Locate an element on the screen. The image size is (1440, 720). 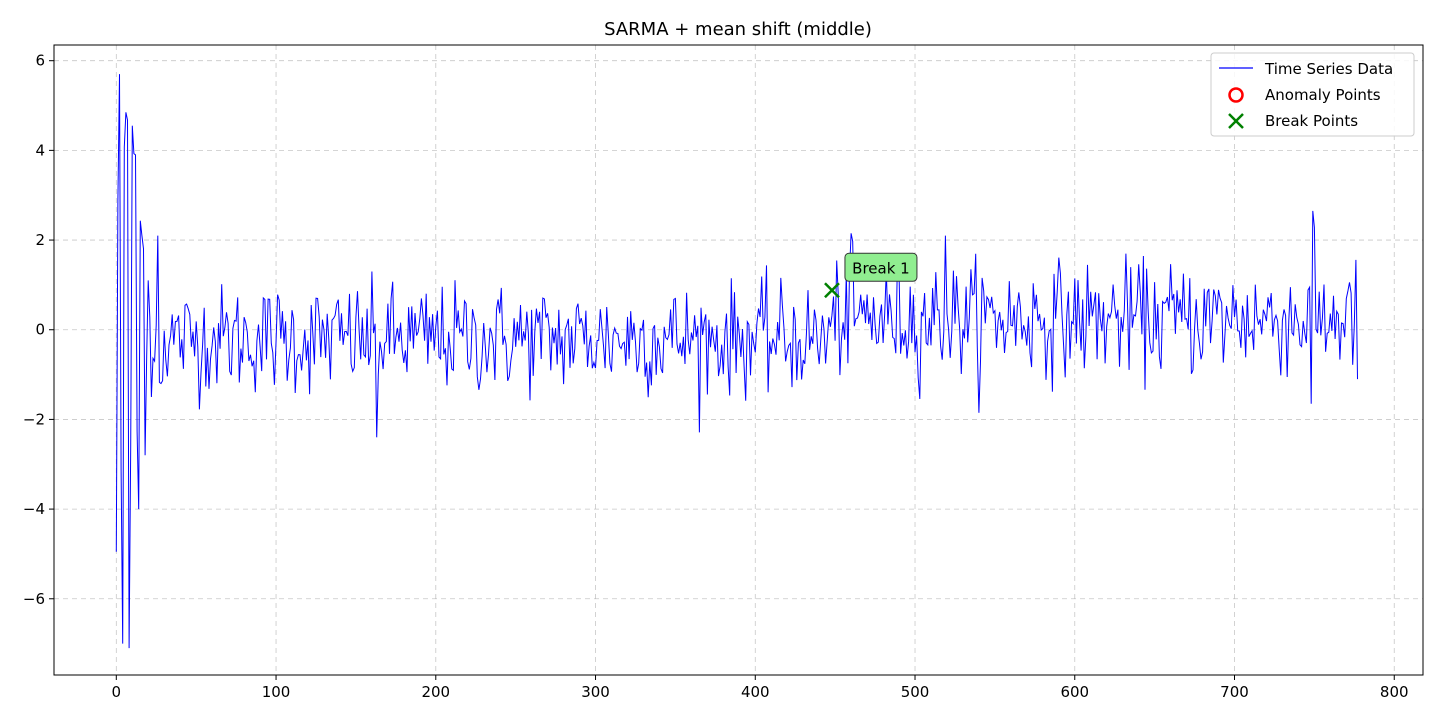
y-tick-label: 6 is located at coordinates (40, 61).